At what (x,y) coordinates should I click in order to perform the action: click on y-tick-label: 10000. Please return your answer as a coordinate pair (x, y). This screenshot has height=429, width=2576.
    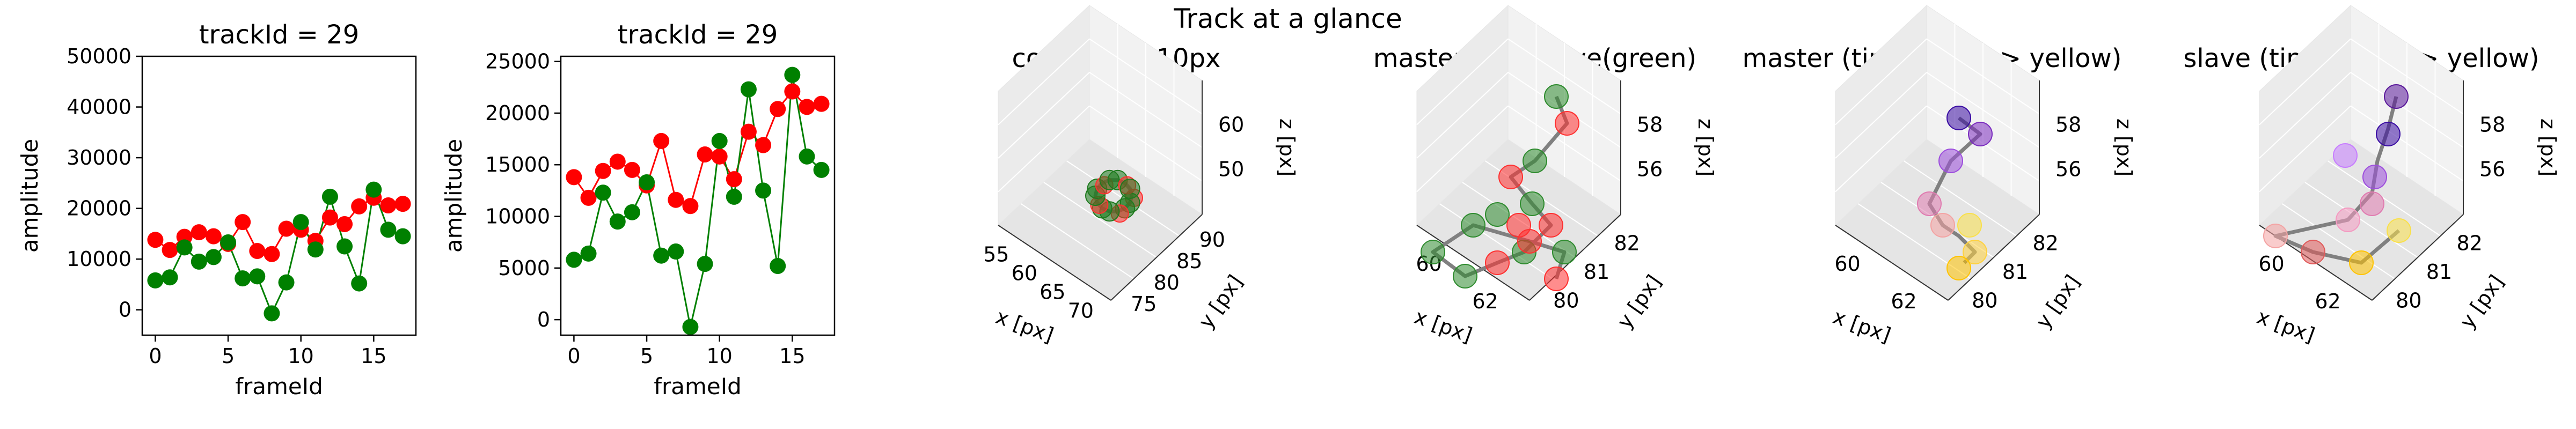
    Looking at the image, I should click on (517, 216).